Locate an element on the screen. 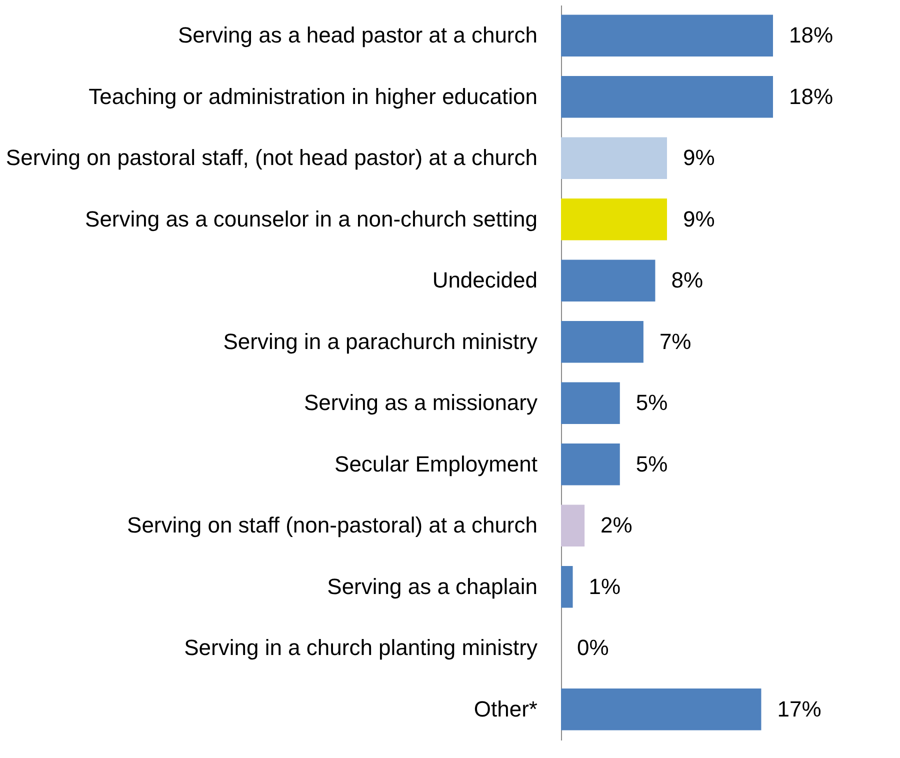  y-tick-label: Serving in a church planting ministry is located at coordinates (361, 647).